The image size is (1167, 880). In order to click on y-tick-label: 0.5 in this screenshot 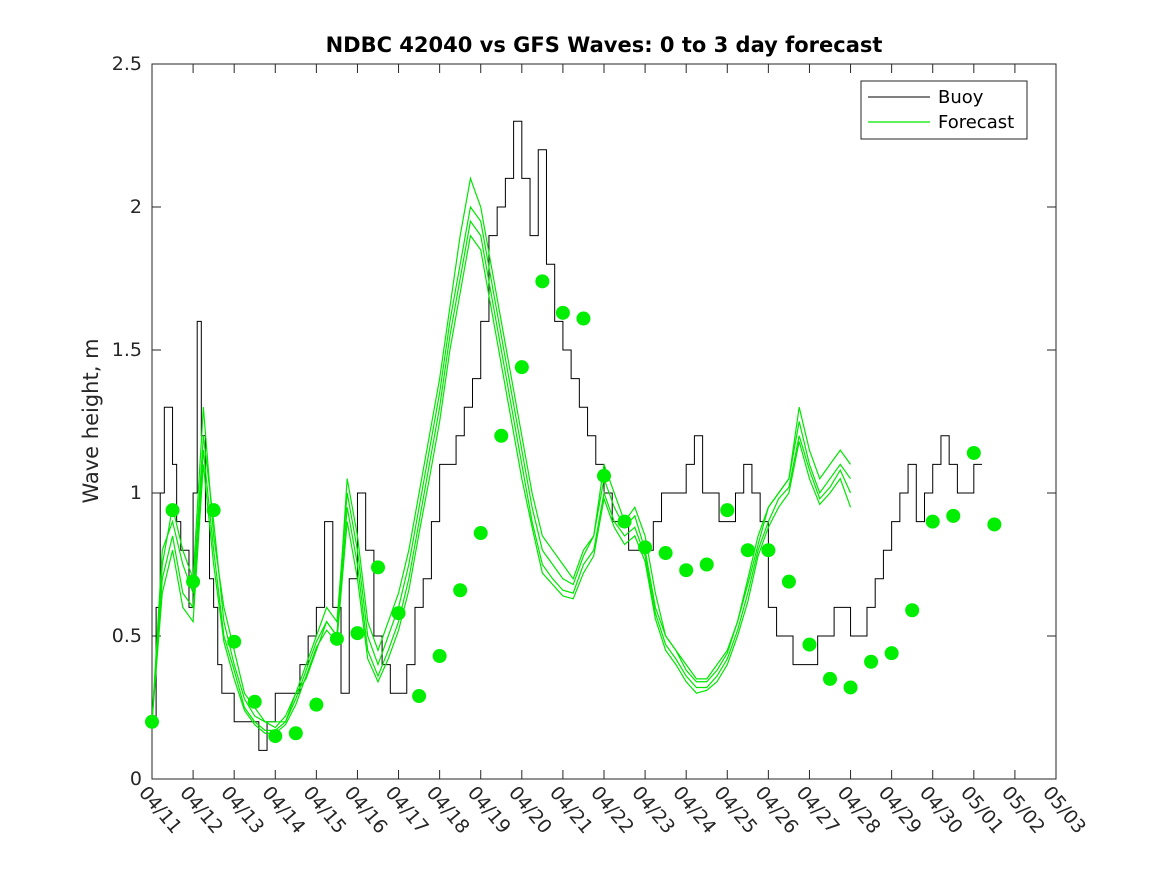, I will do `click(127, 636)`.